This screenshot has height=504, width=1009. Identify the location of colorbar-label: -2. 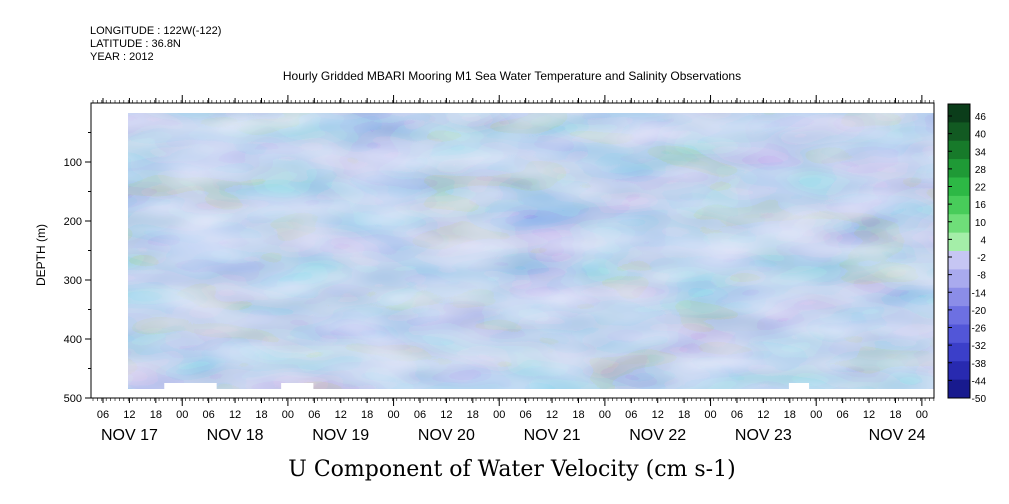
(981, 258).